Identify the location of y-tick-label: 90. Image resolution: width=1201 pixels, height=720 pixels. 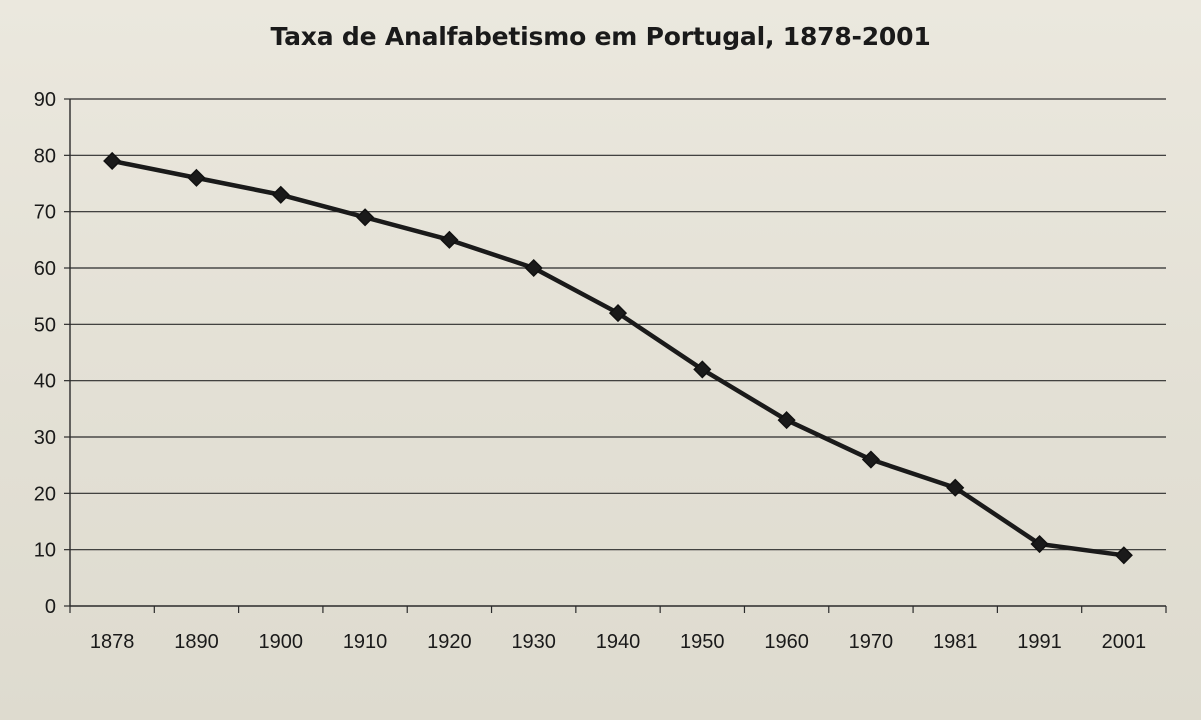
(45, 100).